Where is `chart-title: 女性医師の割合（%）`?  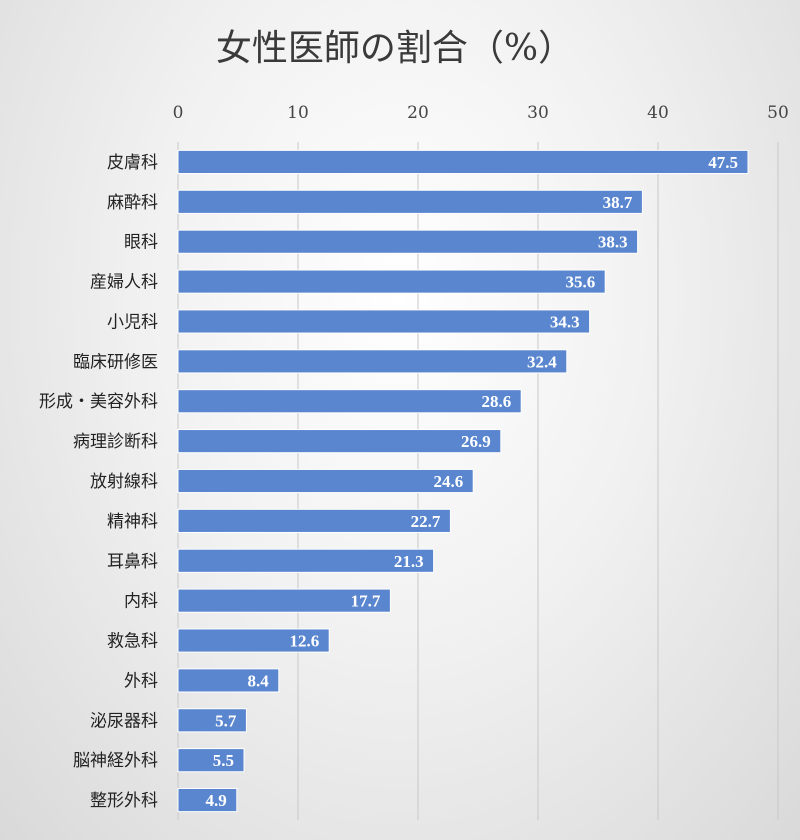
chart-title: 女性医師の割合（%） is located at coordinates (395, 48).